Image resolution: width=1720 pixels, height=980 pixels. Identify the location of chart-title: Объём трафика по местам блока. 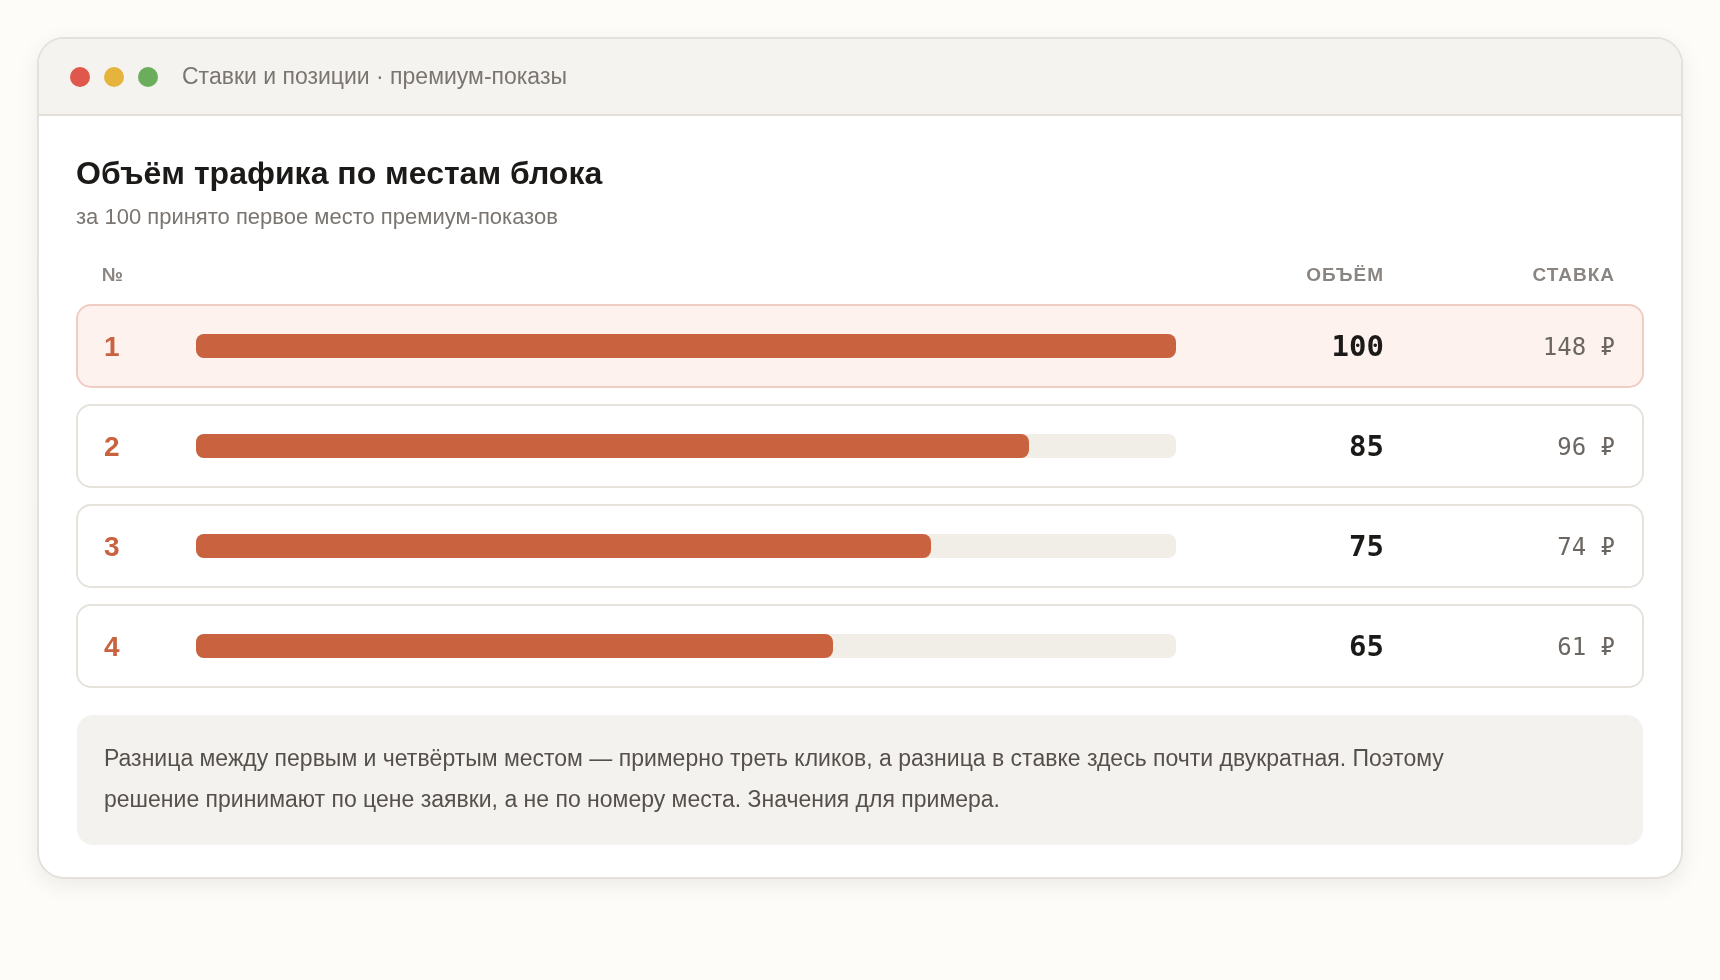
(339, 173).